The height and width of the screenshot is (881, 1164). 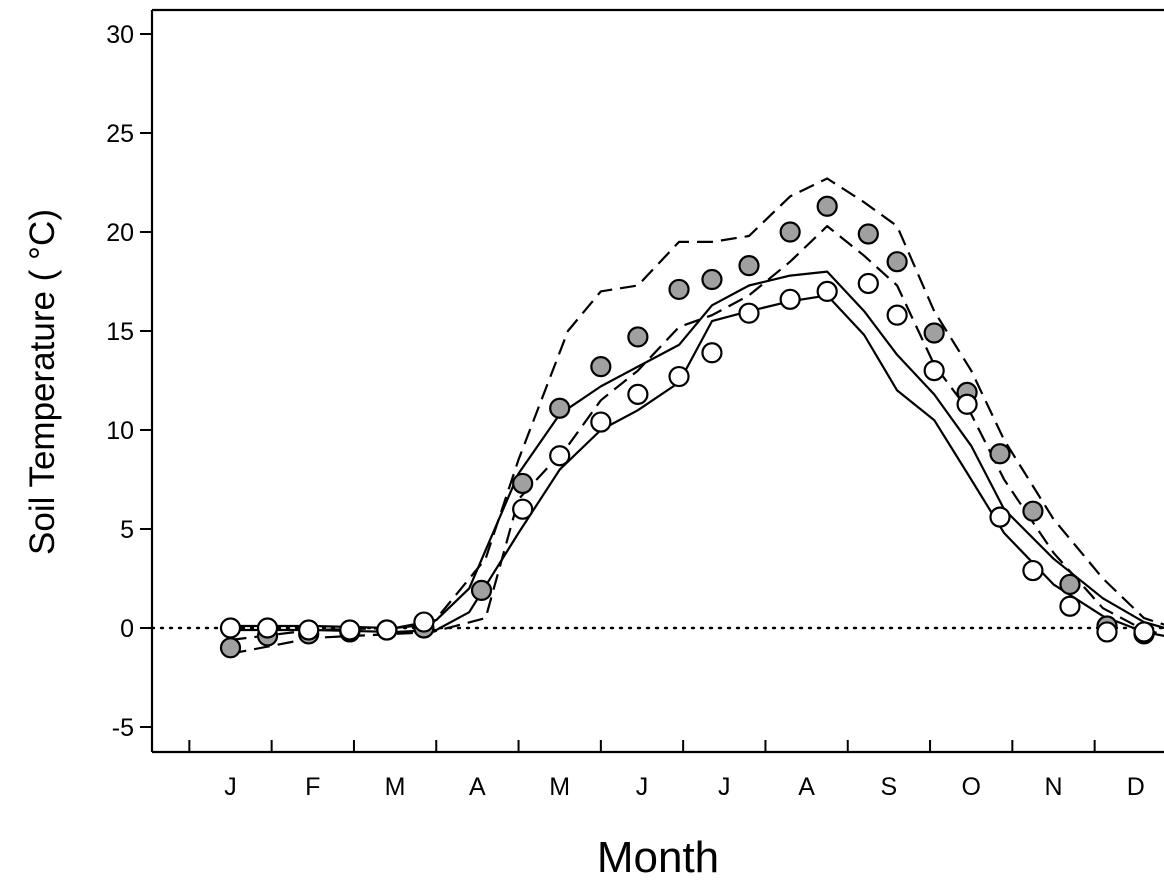 What do you see at coordinates (658, 857) in the screenshot?
I see `x-axis-title: Month` at bounding box center [658, 857].